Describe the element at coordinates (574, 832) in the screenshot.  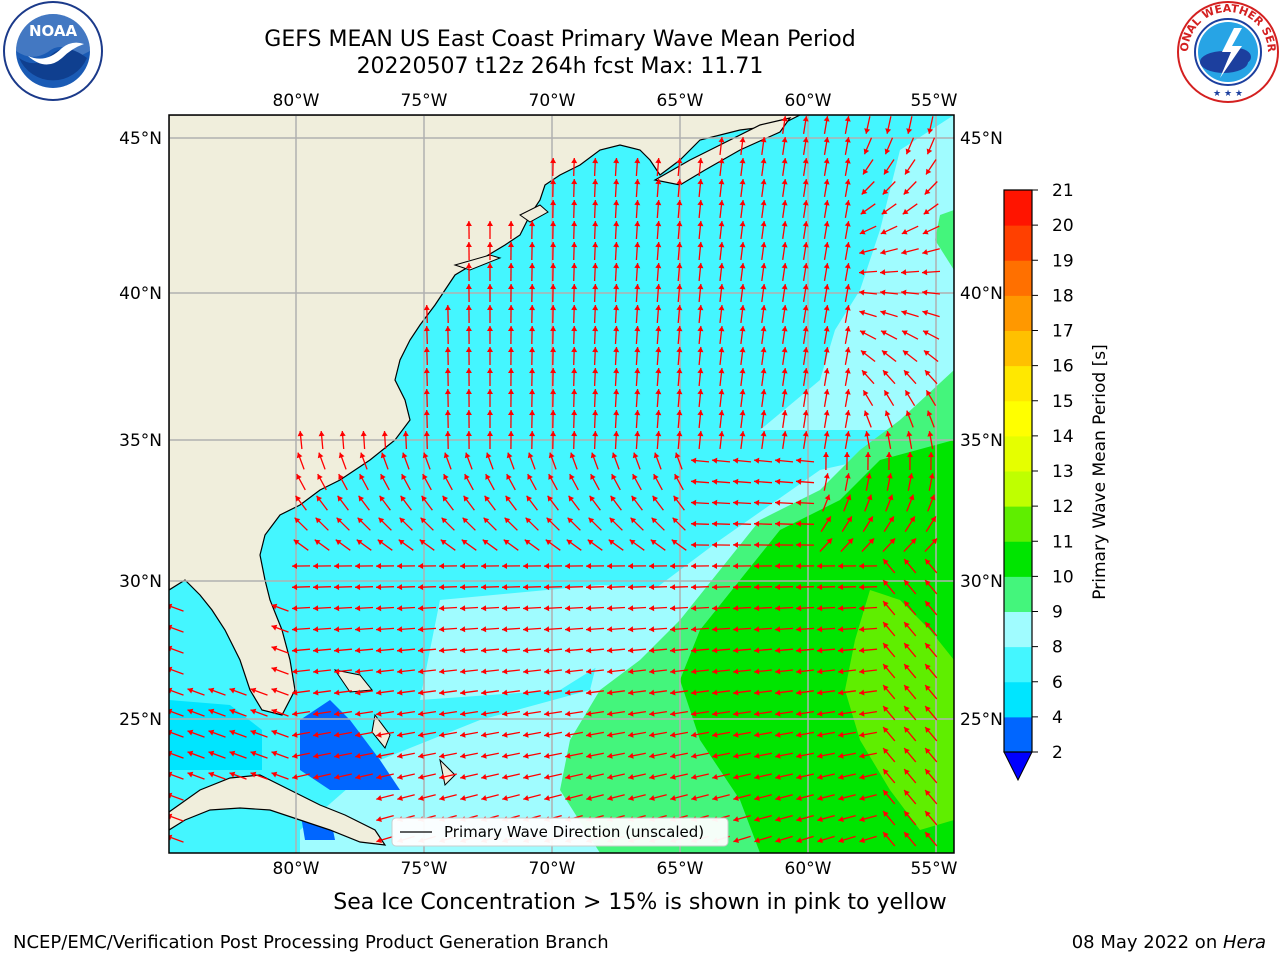
I see `legend-label: Primary Wave Direction (unscaled)` at that location.